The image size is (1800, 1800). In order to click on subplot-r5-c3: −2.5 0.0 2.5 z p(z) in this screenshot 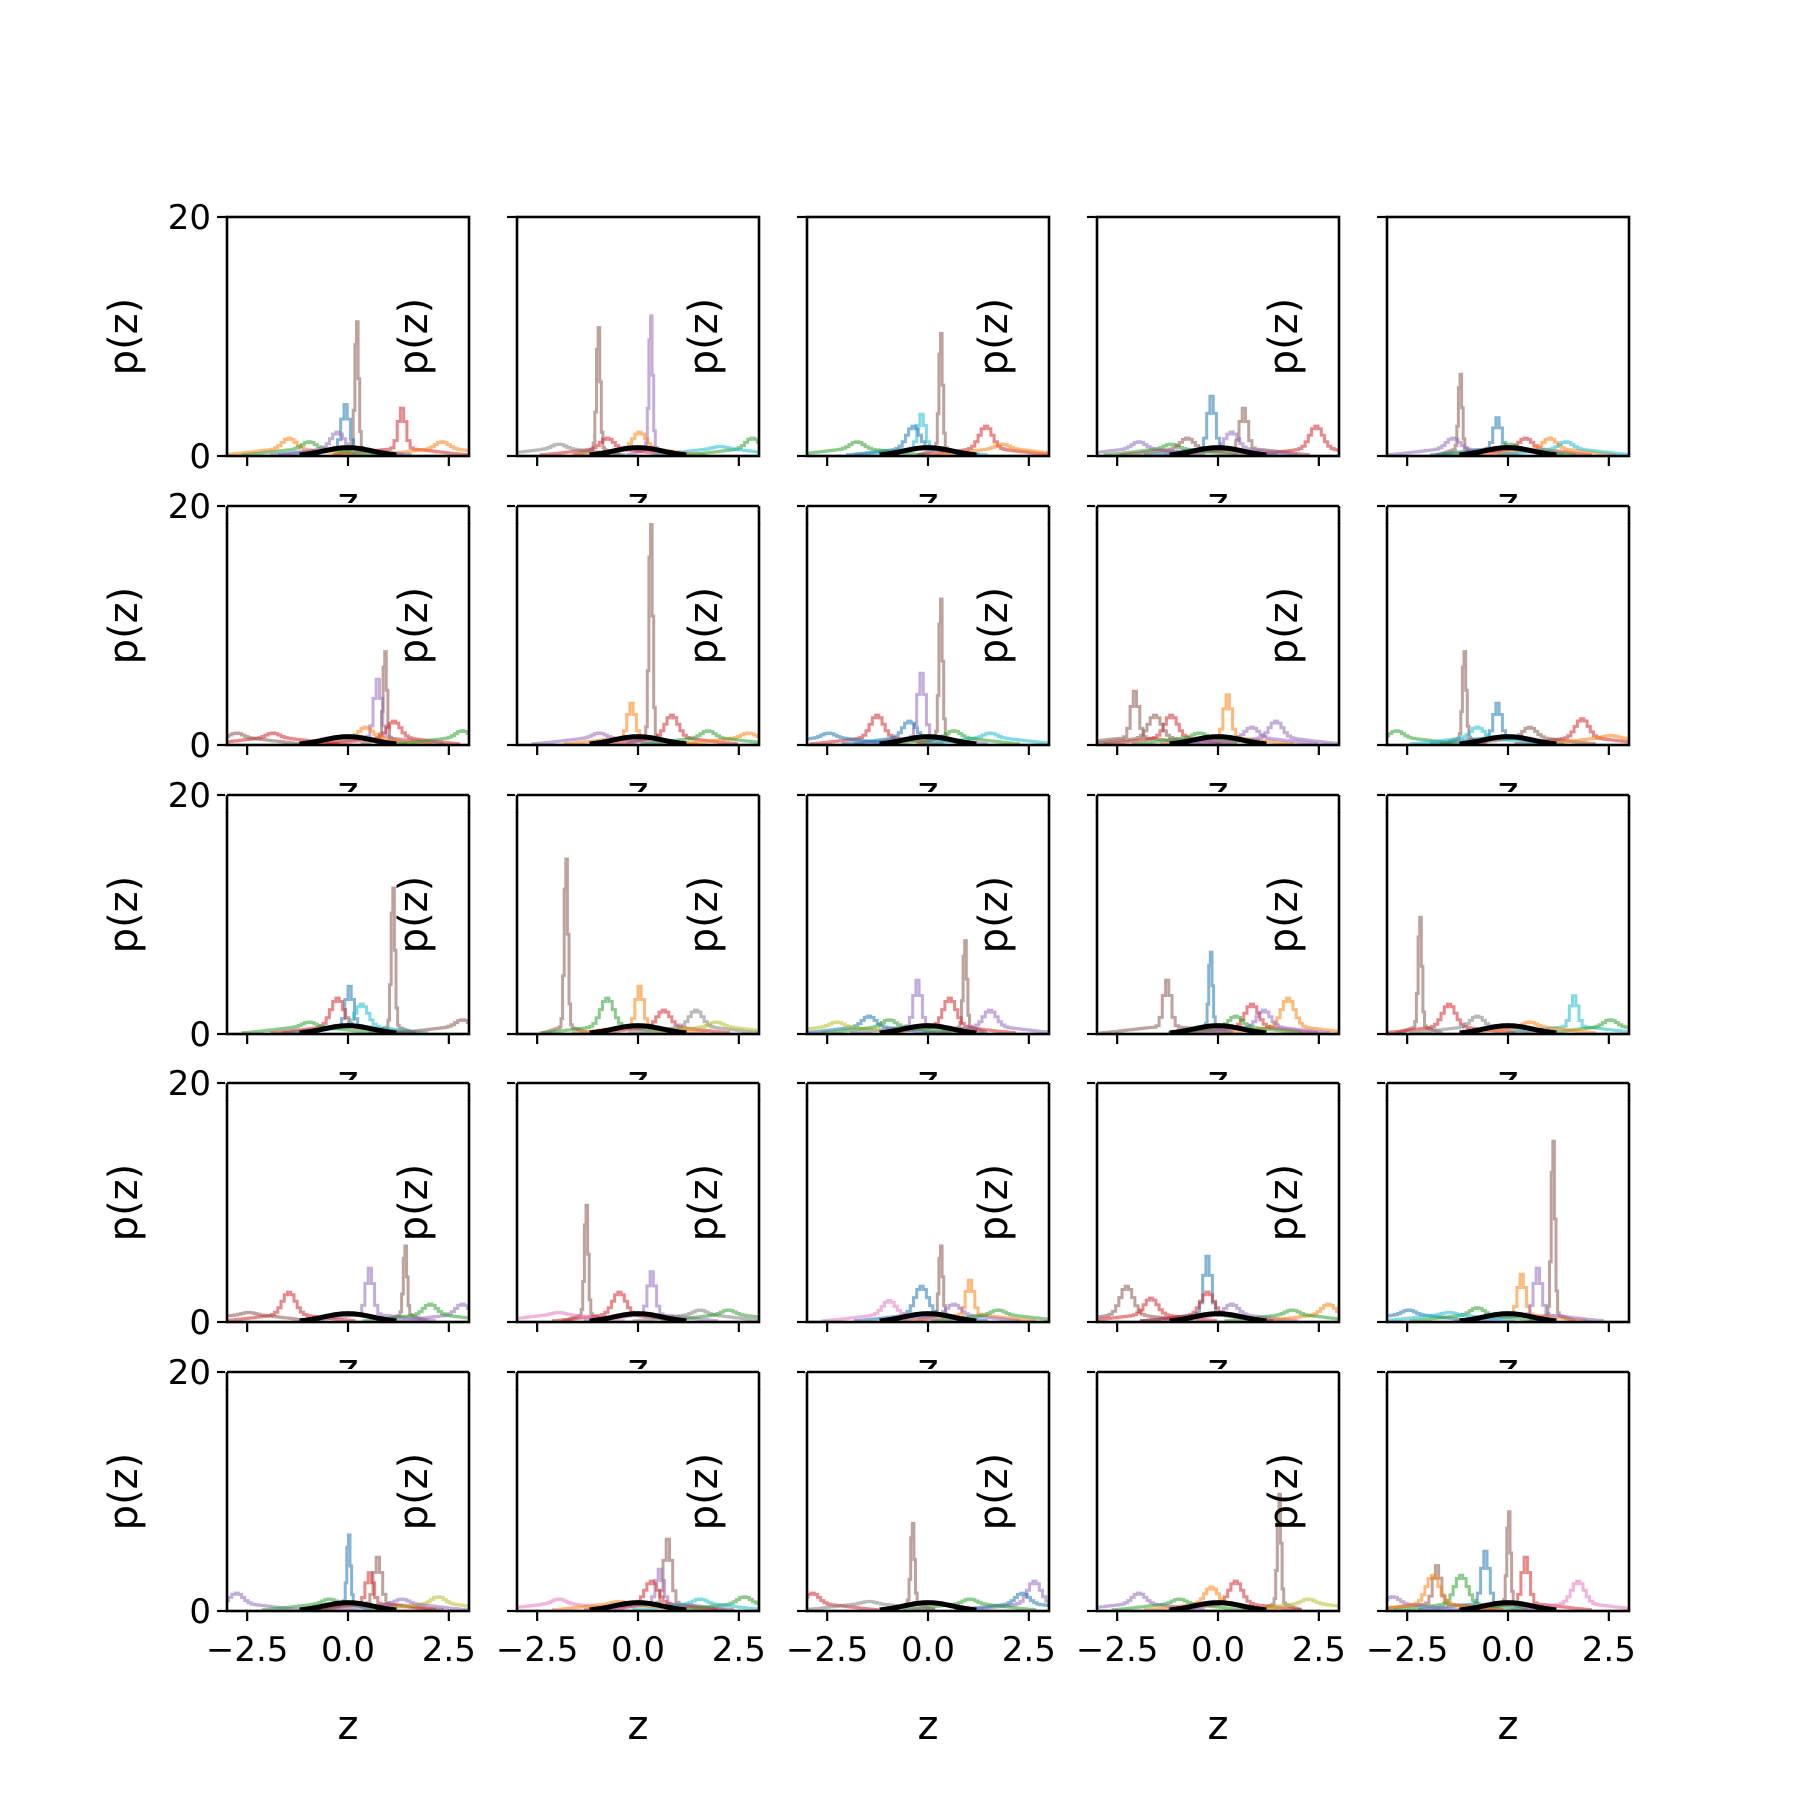, I will do `click(868, 1559)`.